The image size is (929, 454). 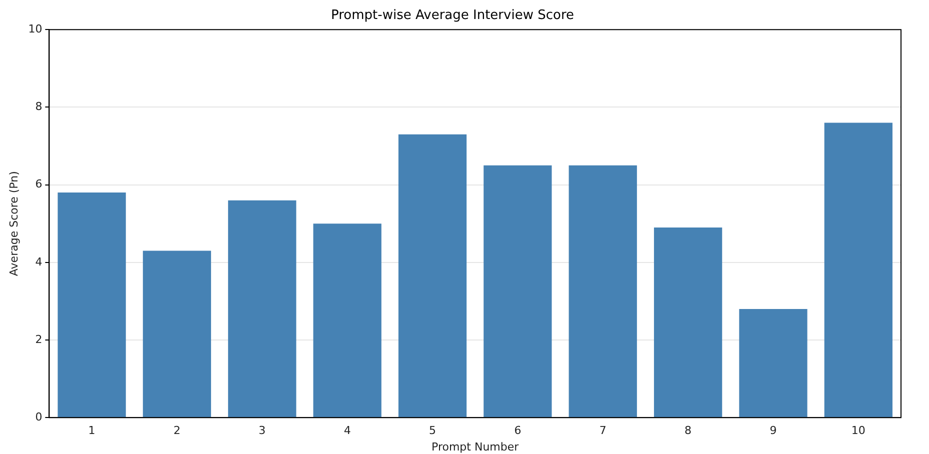 I want to click on y-tick-label: 0, so click(x=38, y=417).